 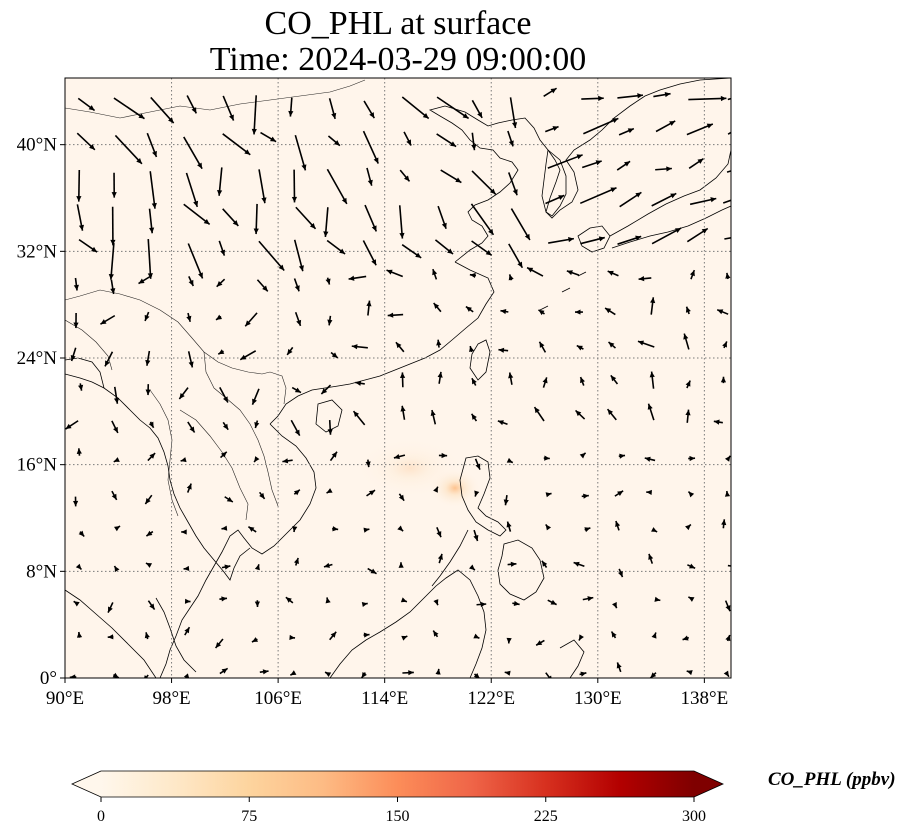 What do you see at coordinates (382, 343) in the screenshot?
I see `south-china-coast` at bounding box center [382, 343].